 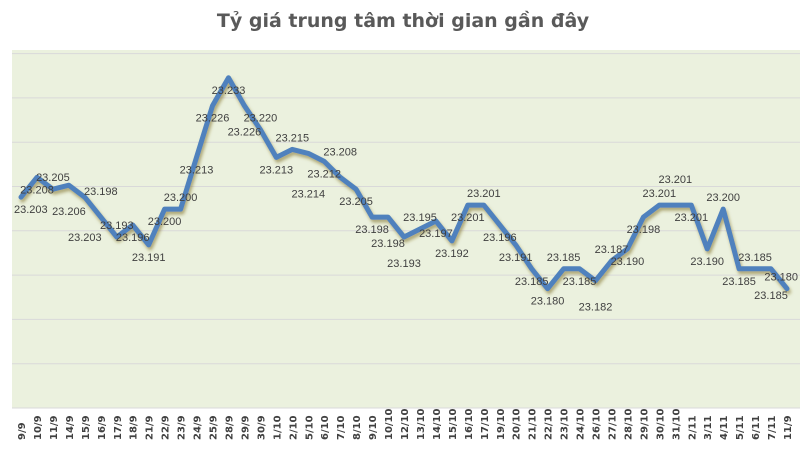 What do you see at coordinates (182, 427) in the screenshot?
I see `x-tick-label: 23/9` at bounding box center [182, 427].